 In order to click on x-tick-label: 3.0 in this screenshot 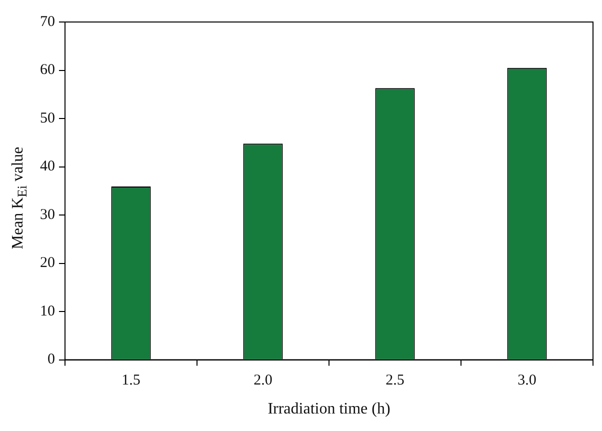, I will do `click(527, 380)`.